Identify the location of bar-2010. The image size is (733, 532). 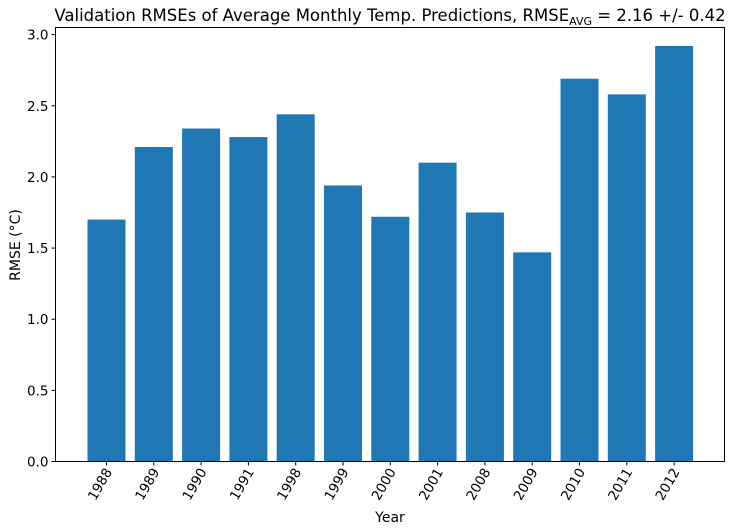
(579, 270).